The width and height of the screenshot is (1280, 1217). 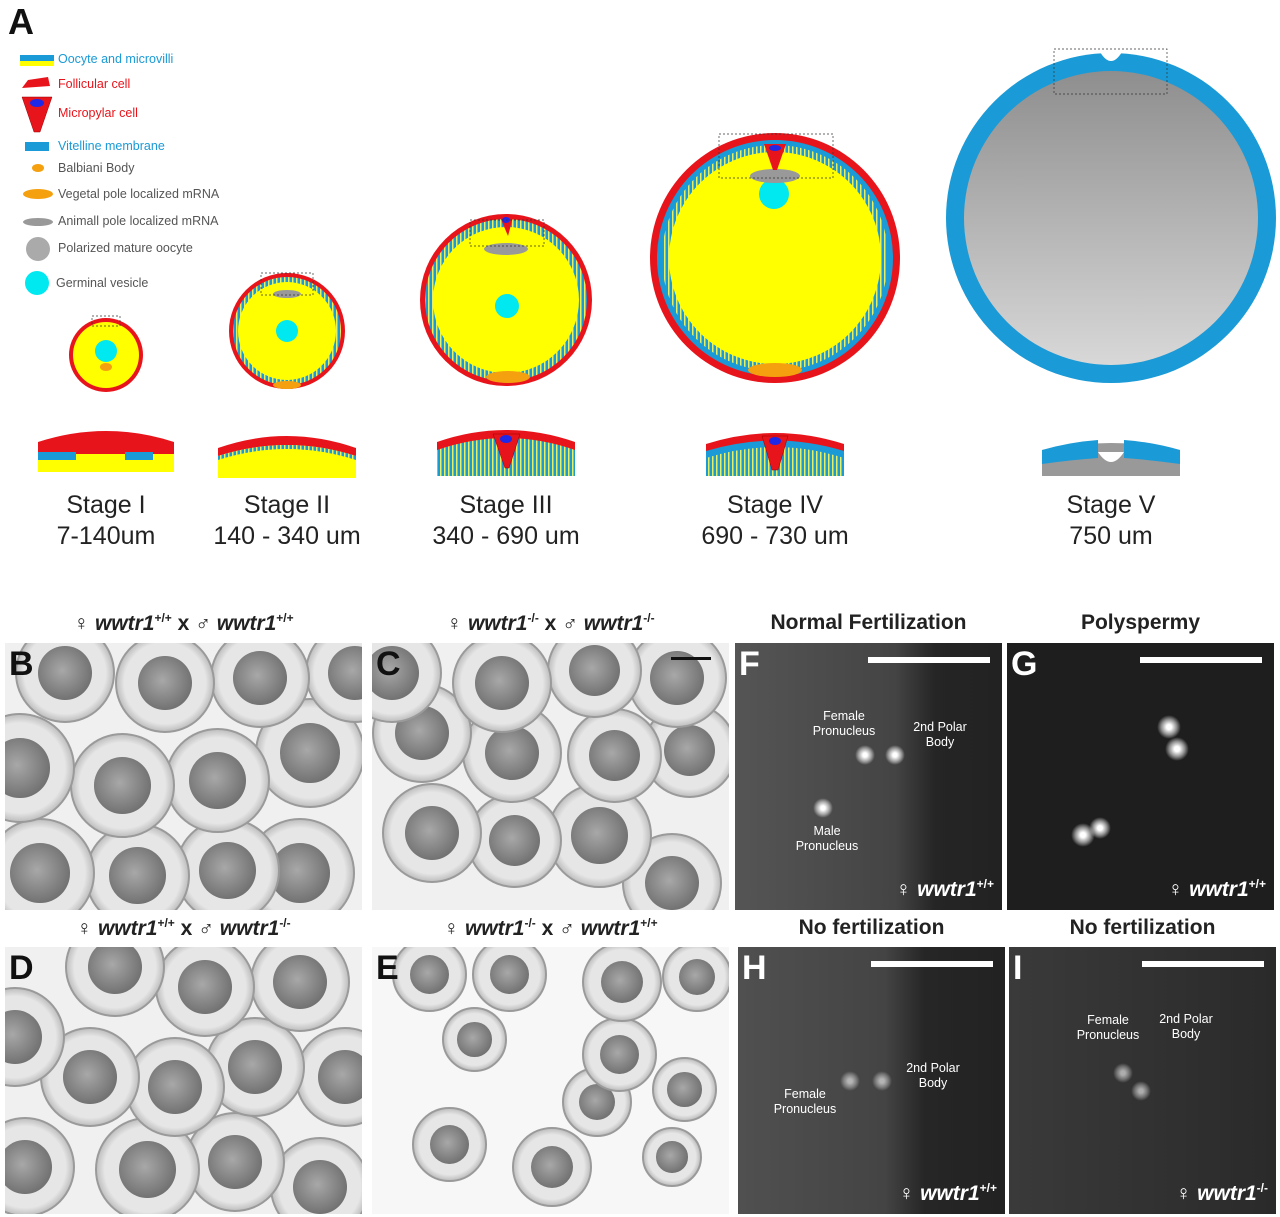 What do you see at coordinates (387, 968) in the screenshot?
I see `panel-letter: E` at bounding box center [387, 968].